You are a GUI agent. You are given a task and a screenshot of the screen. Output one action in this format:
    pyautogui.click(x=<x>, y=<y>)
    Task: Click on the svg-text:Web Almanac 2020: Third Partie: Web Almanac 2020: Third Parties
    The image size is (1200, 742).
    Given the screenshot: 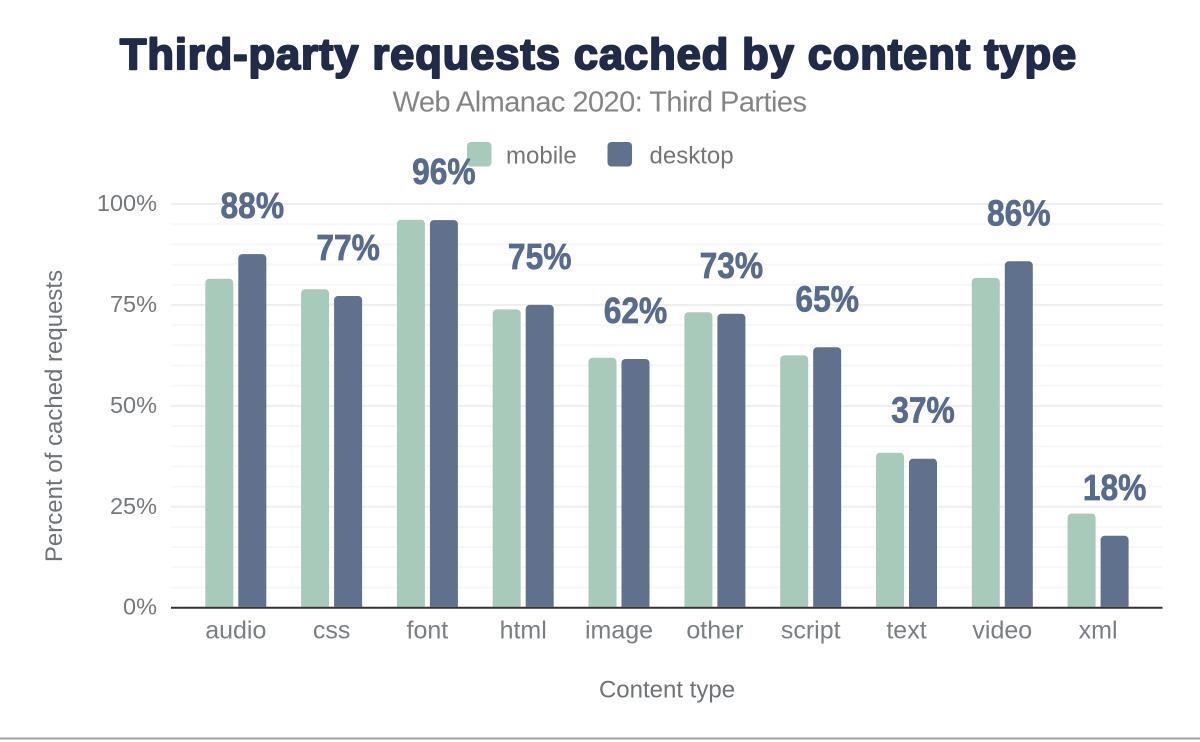 What is the action you would take?
    pyautogui.click(x=600, y=103)
    